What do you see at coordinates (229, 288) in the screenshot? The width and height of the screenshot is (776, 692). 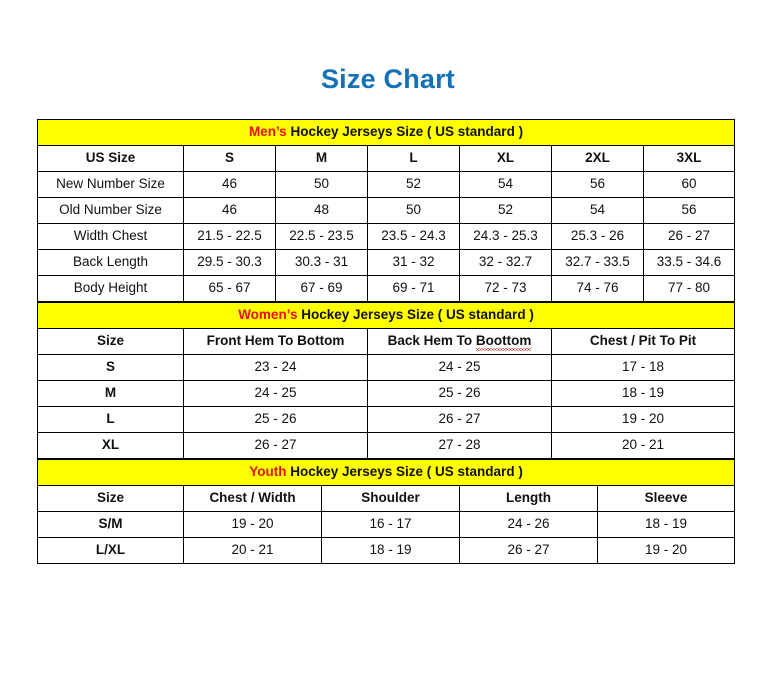 I see `cell: 65 - 67` at bounding box center [229, 288].